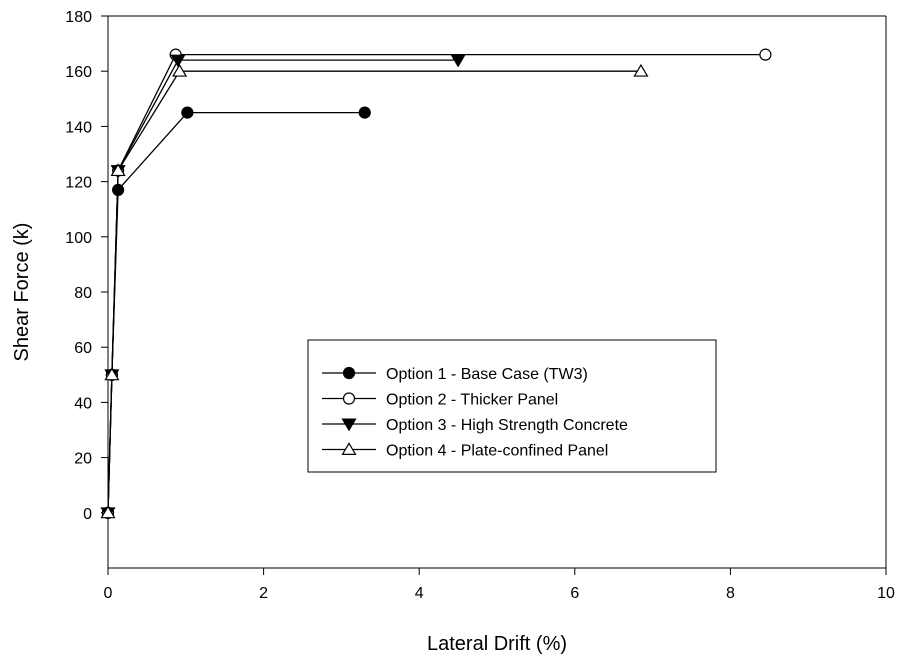 The width and height of the screenshot is (903, 663). What do you see at coordinates (87, 514) in the screenshot?
I see `y-tick-label: 0` at bounding box center [87, 514].